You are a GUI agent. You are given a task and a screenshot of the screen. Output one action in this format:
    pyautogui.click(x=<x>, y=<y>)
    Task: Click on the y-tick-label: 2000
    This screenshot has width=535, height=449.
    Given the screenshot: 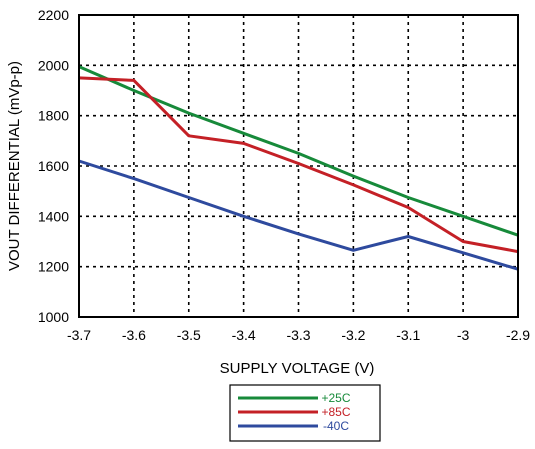 What is the action you would take?
    pyautogui.click(x=53, y=65)
    